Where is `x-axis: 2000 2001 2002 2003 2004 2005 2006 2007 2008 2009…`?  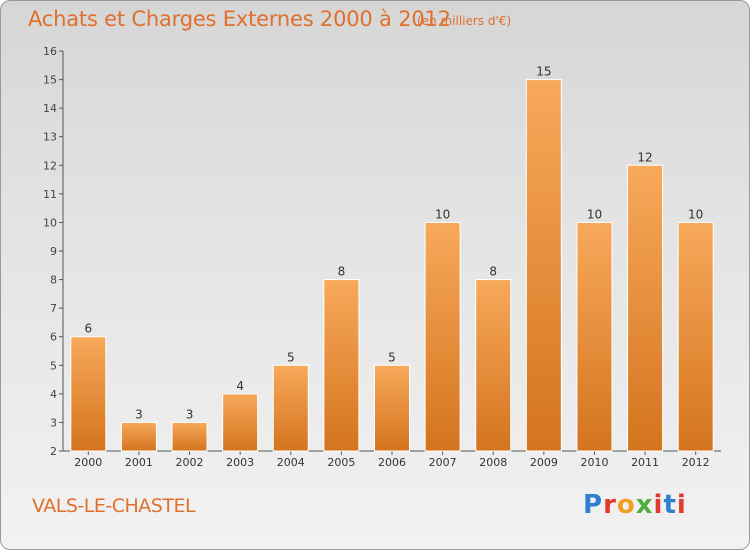 x-axis: 2000 2001 2002 2003 2004 2005 2006 2007 2008 2009… is located at coordinates (392, 459).